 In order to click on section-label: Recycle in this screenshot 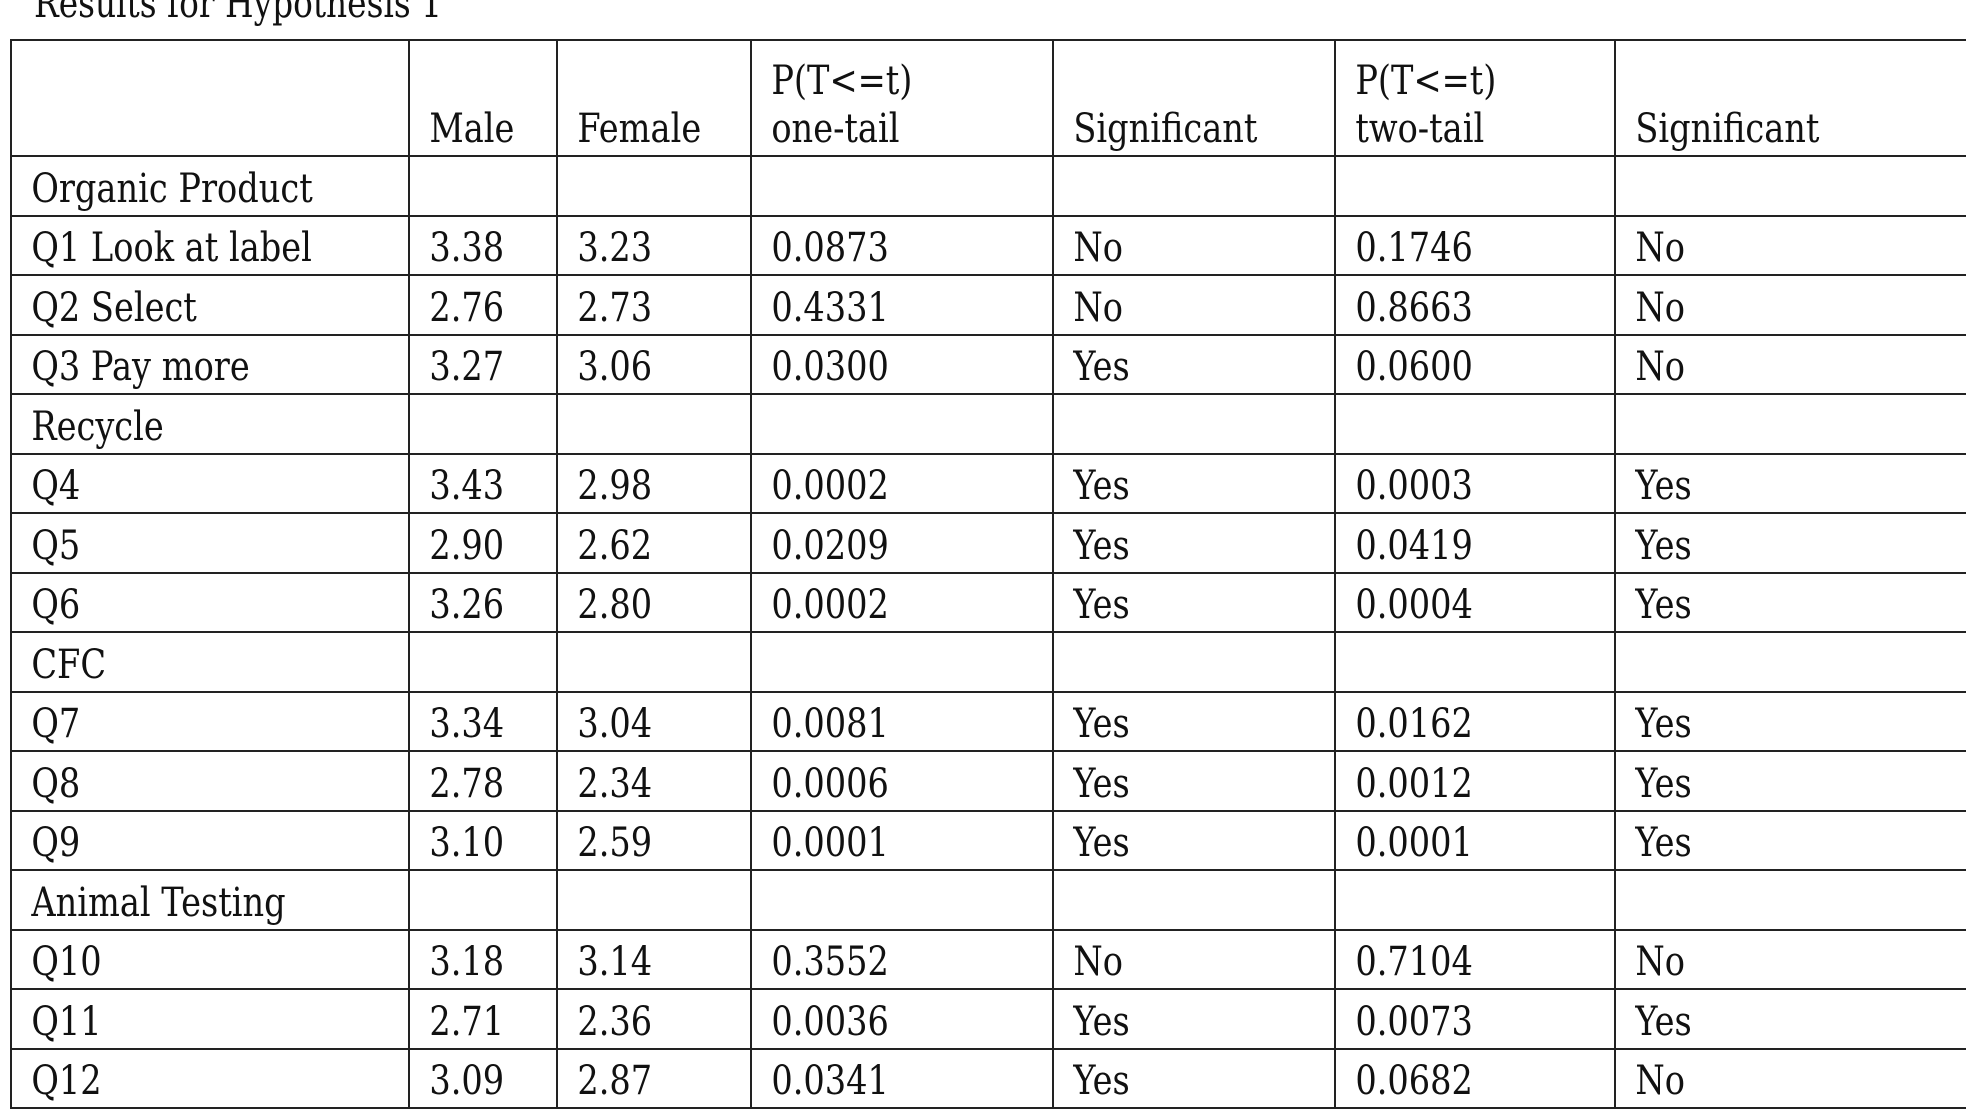, I will do `click(97, 426)`.